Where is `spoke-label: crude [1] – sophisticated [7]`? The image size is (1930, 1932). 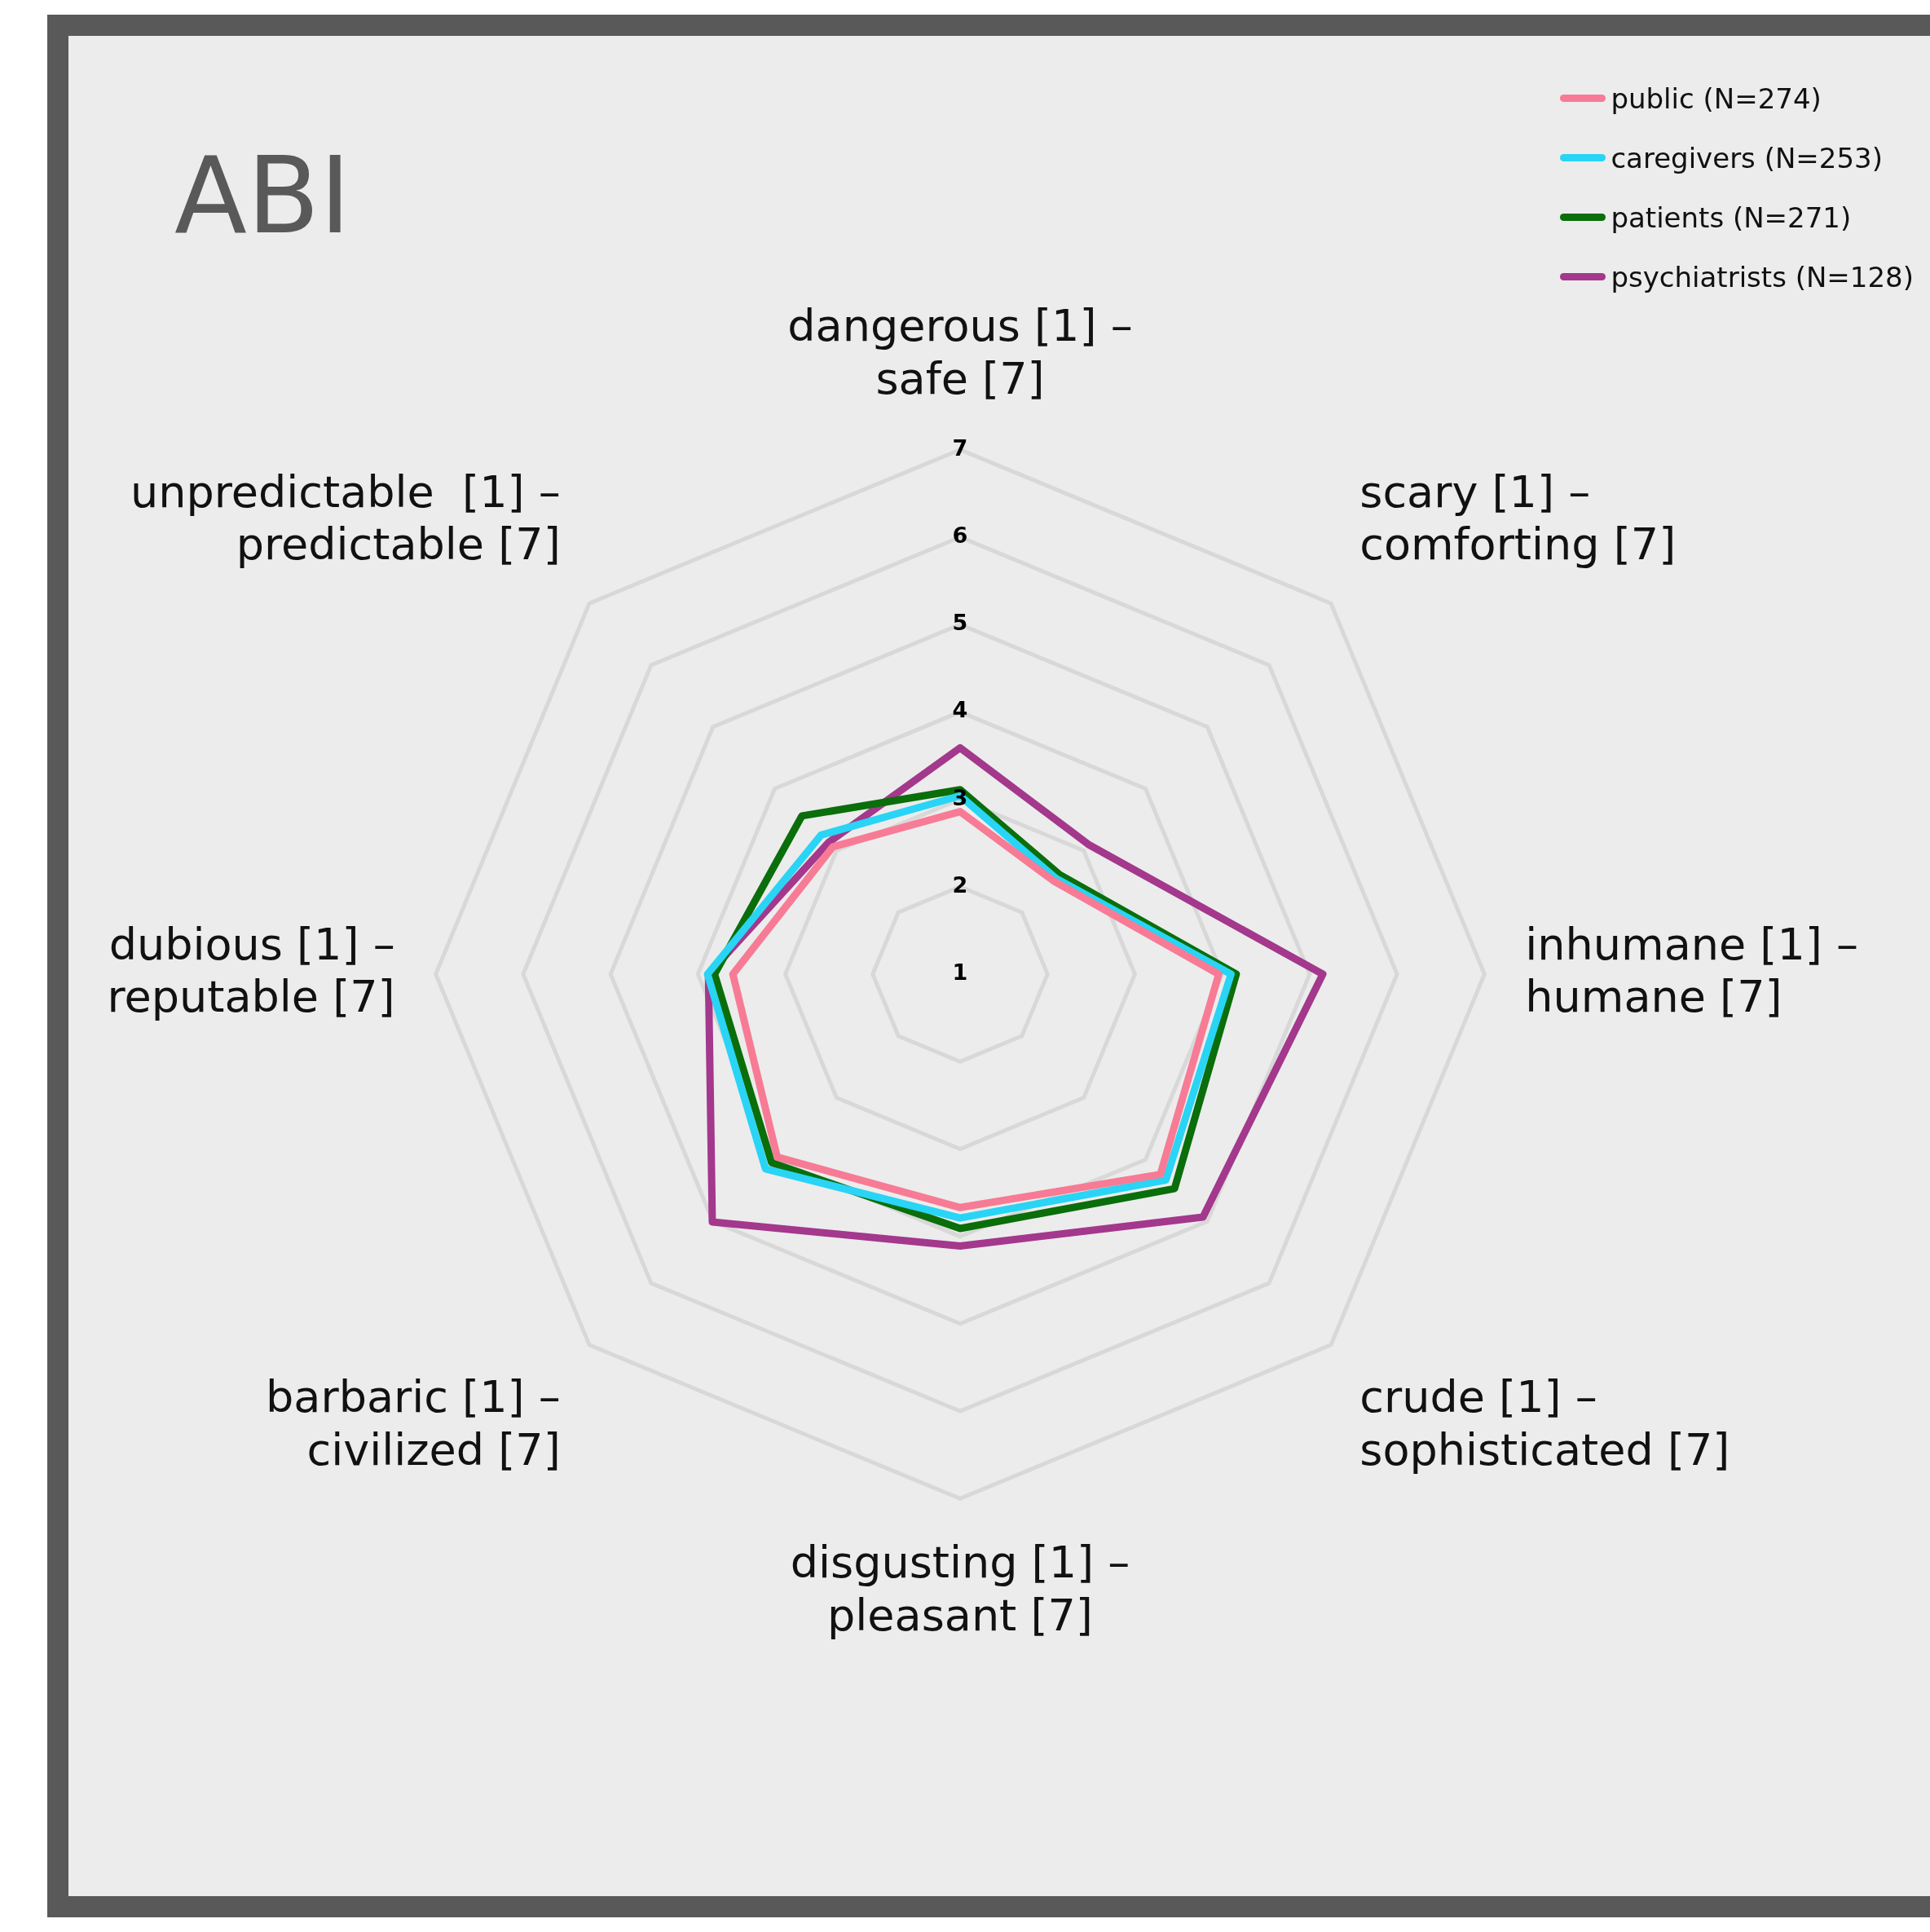
spoke-label: crude [1] – sophisticated [7] is located at coordinates (1545, 1422).